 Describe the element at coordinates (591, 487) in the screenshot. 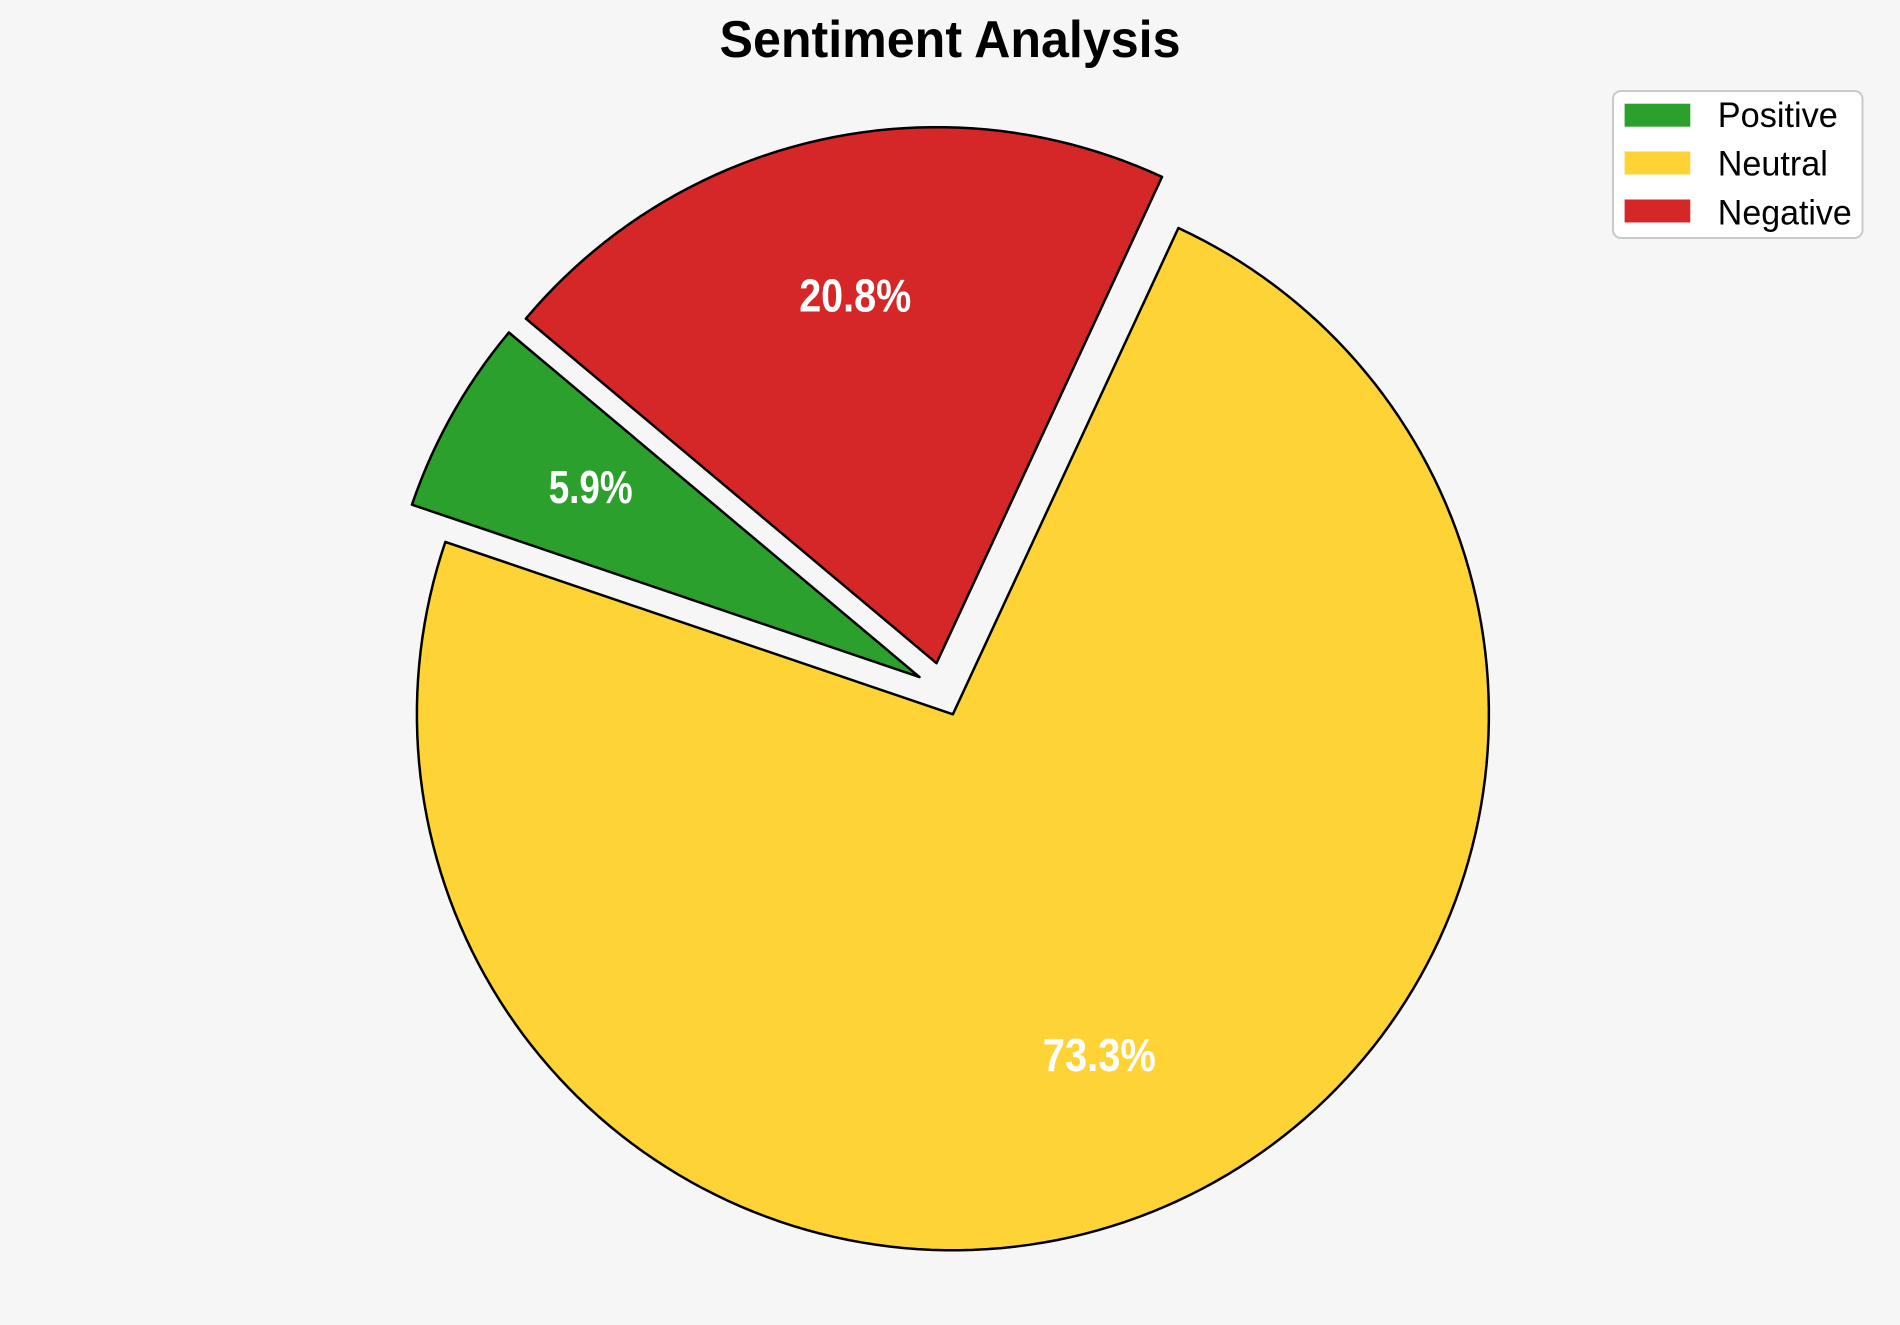

I see `svg-text: 5.9%` at that location.